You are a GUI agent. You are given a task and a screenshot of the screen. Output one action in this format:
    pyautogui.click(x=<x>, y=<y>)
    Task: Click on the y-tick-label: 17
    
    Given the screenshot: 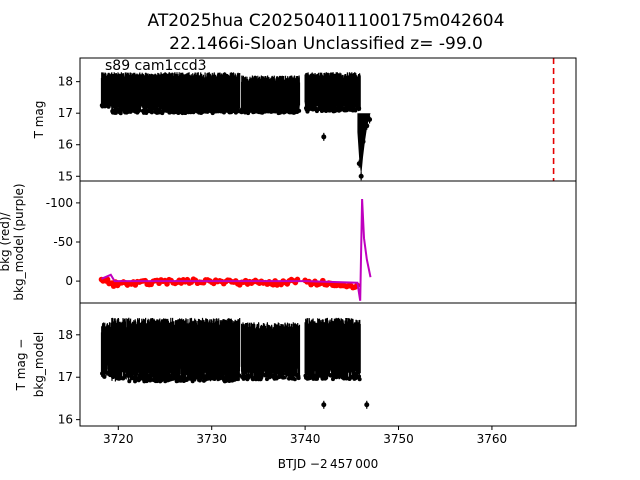 What is the action you would take?
    pyautogui.click(x=65, y=377)
    